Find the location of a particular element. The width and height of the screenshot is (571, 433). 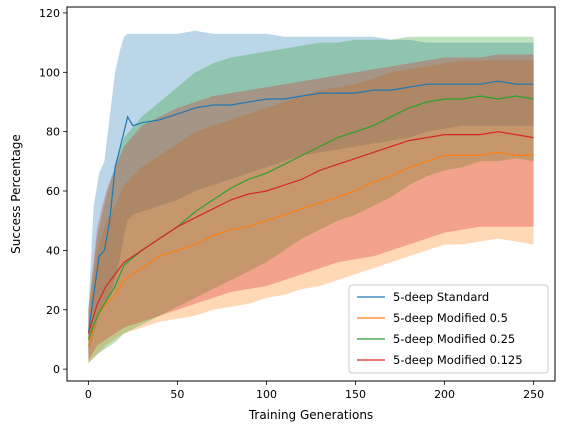

y-tick-label: 20 is located at coordinates (53, 310).